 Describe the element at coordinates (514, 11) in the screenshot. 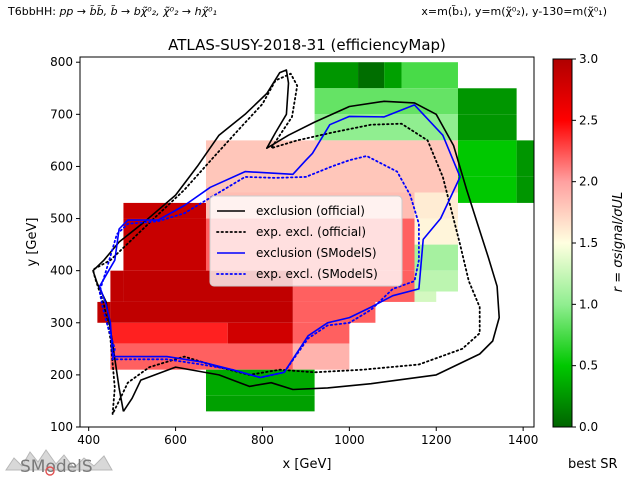

I see `mass-mapping-label: x=m(b̃₁), y=m(χ̃⁰₂), y-130=m(χ̃⁰₁)` at that location.